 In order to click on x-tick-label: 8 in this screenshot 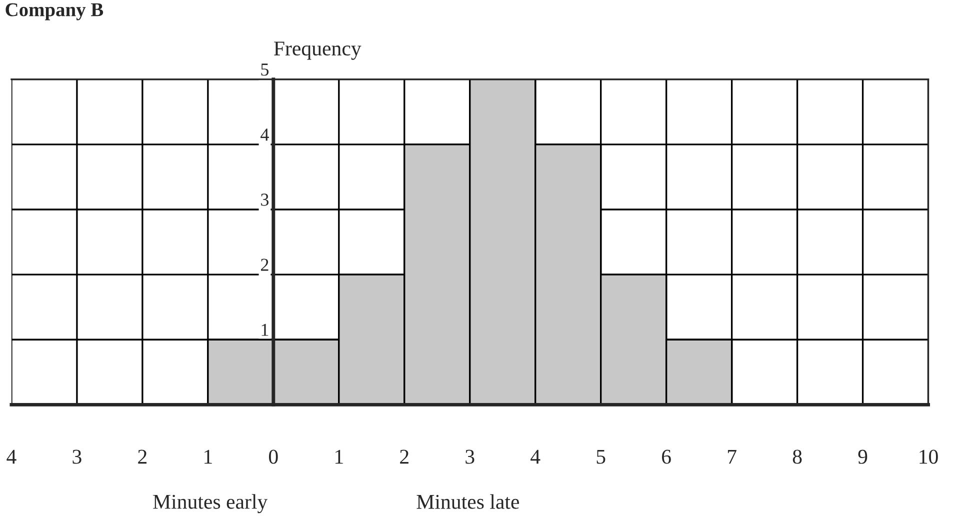, I will do `click(797, 457)`.